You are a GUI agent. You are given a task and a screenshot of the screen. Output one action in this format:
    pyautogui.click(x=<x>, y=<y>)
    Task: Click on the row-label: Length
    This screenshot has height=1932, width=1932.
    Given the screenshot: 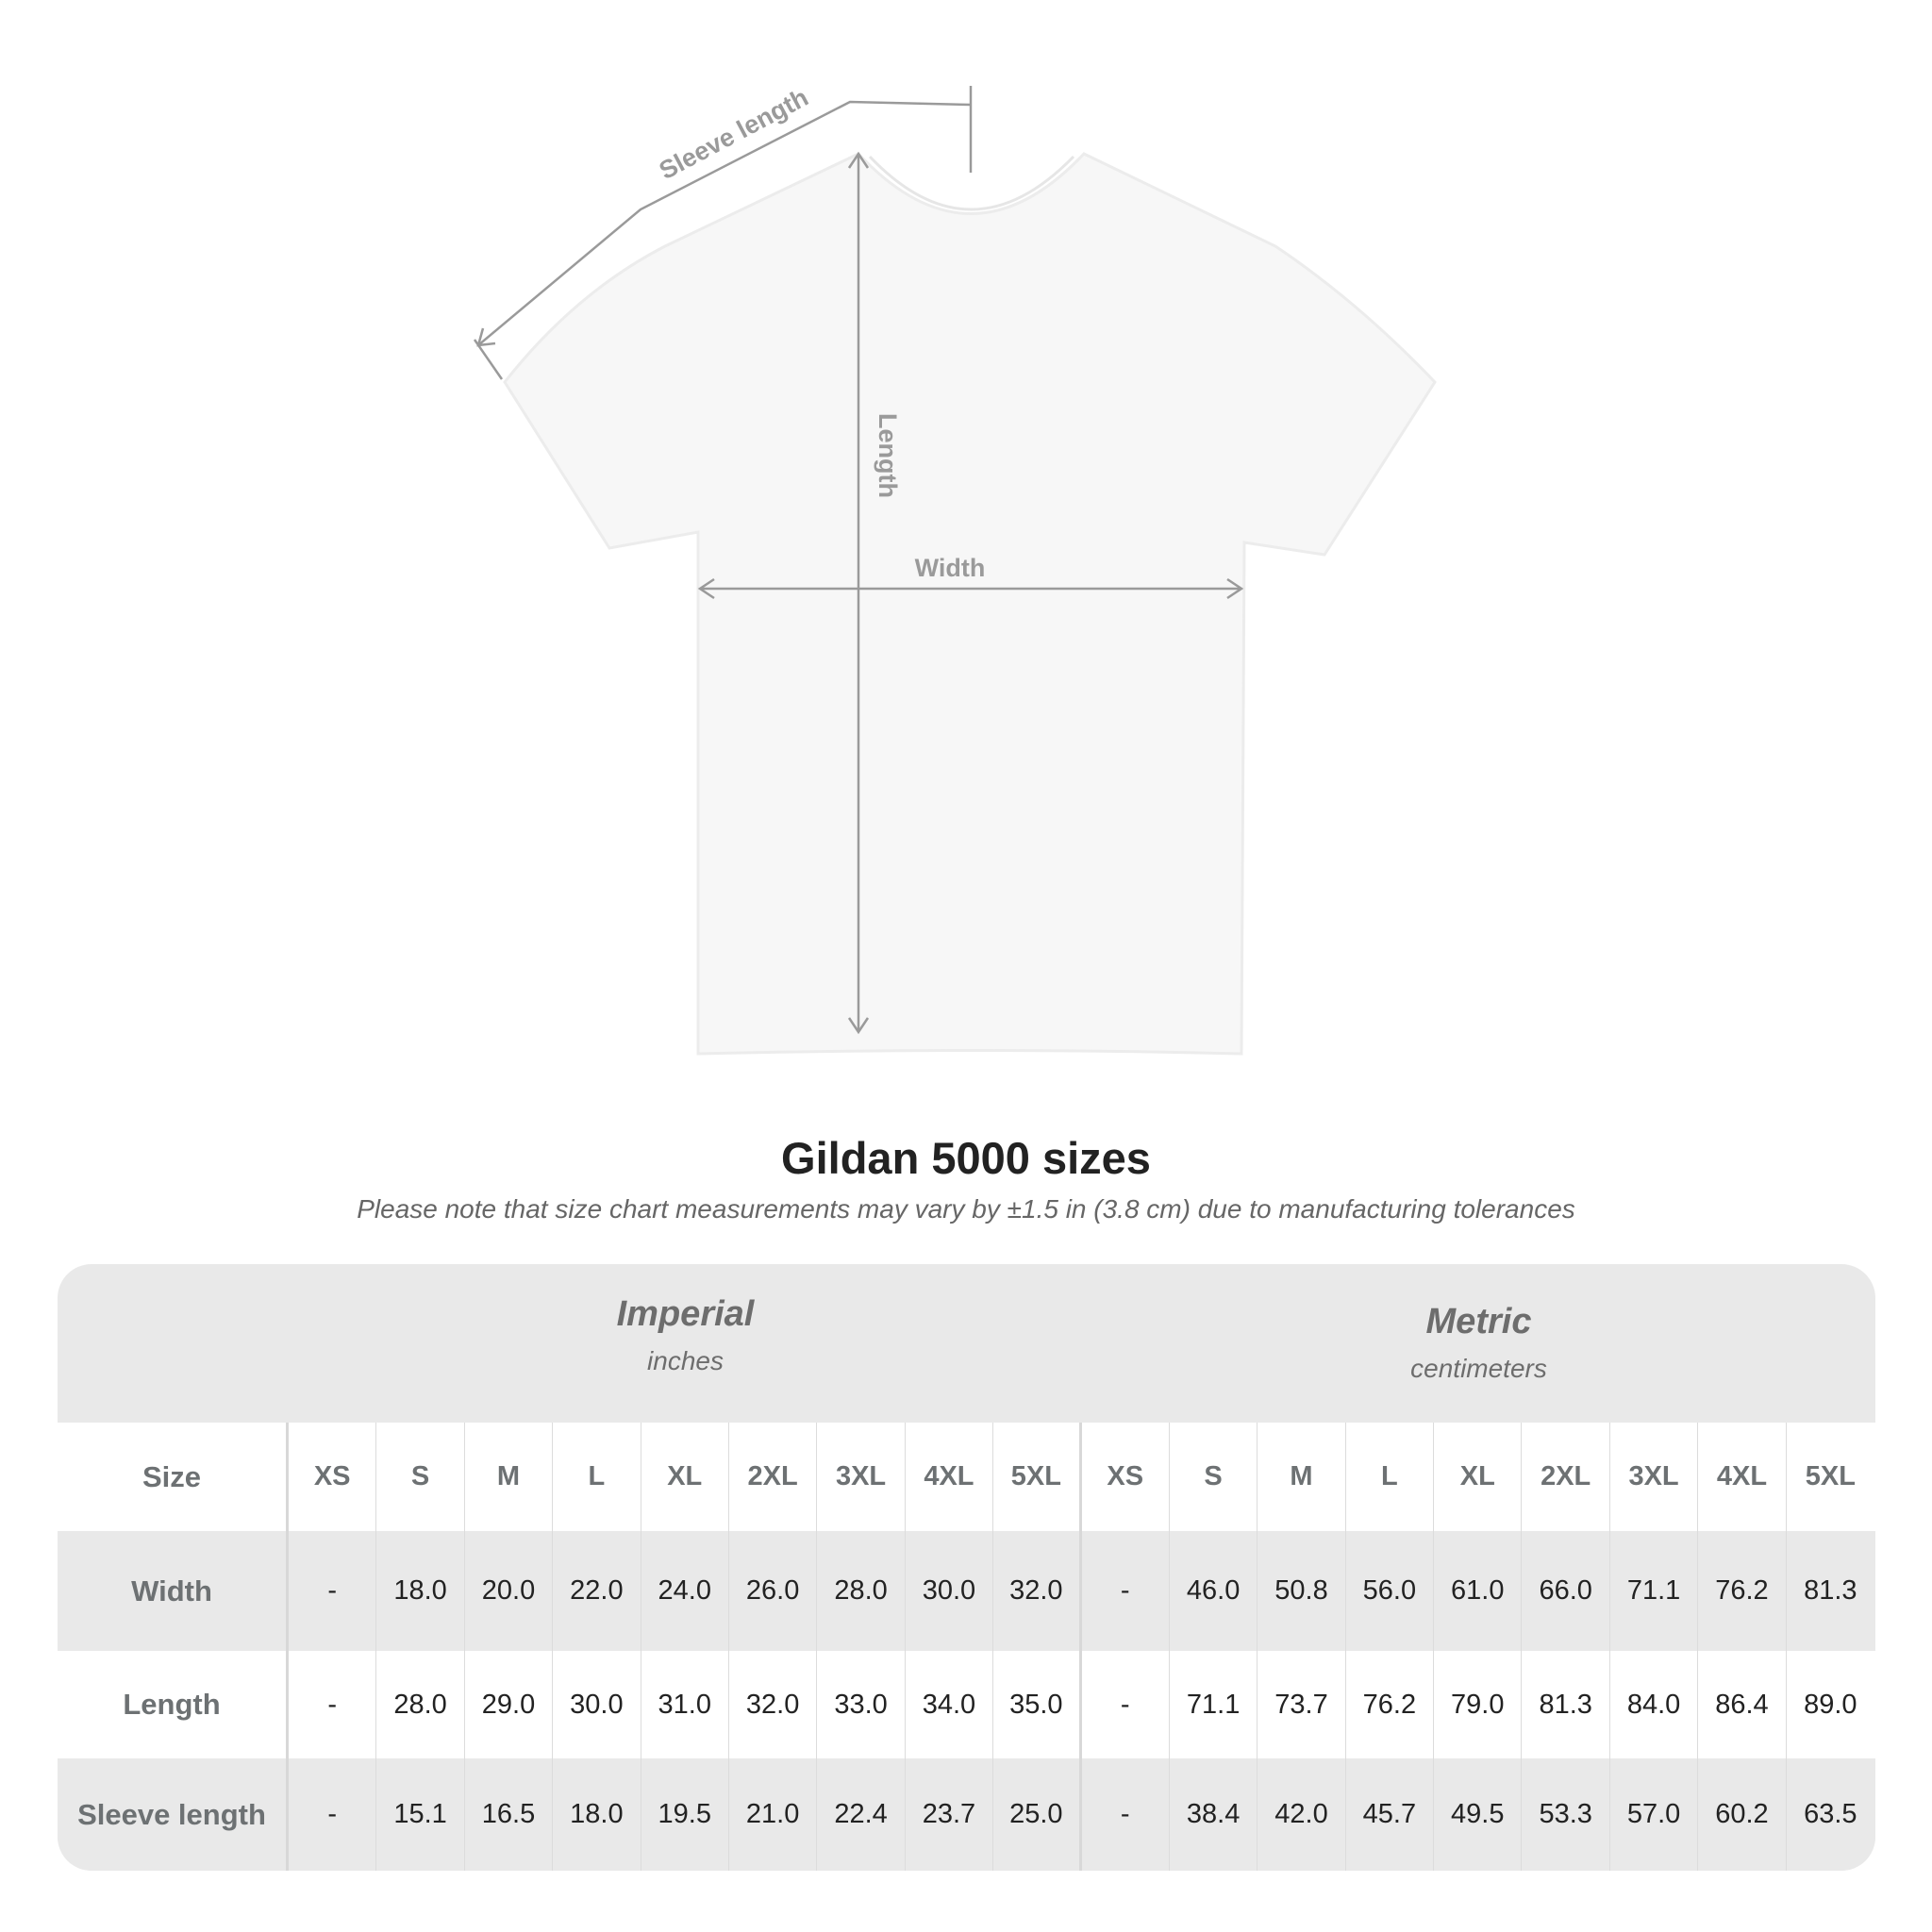 What is the action you would take?
    pyautogui.click(x=174, y=1704)
    